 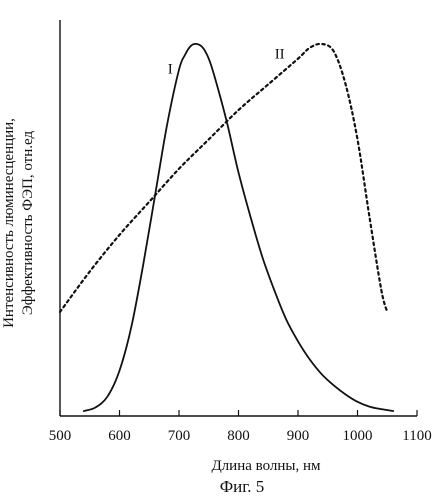 I want to click on x-tick-label: 900, so click(x=298, y=436).